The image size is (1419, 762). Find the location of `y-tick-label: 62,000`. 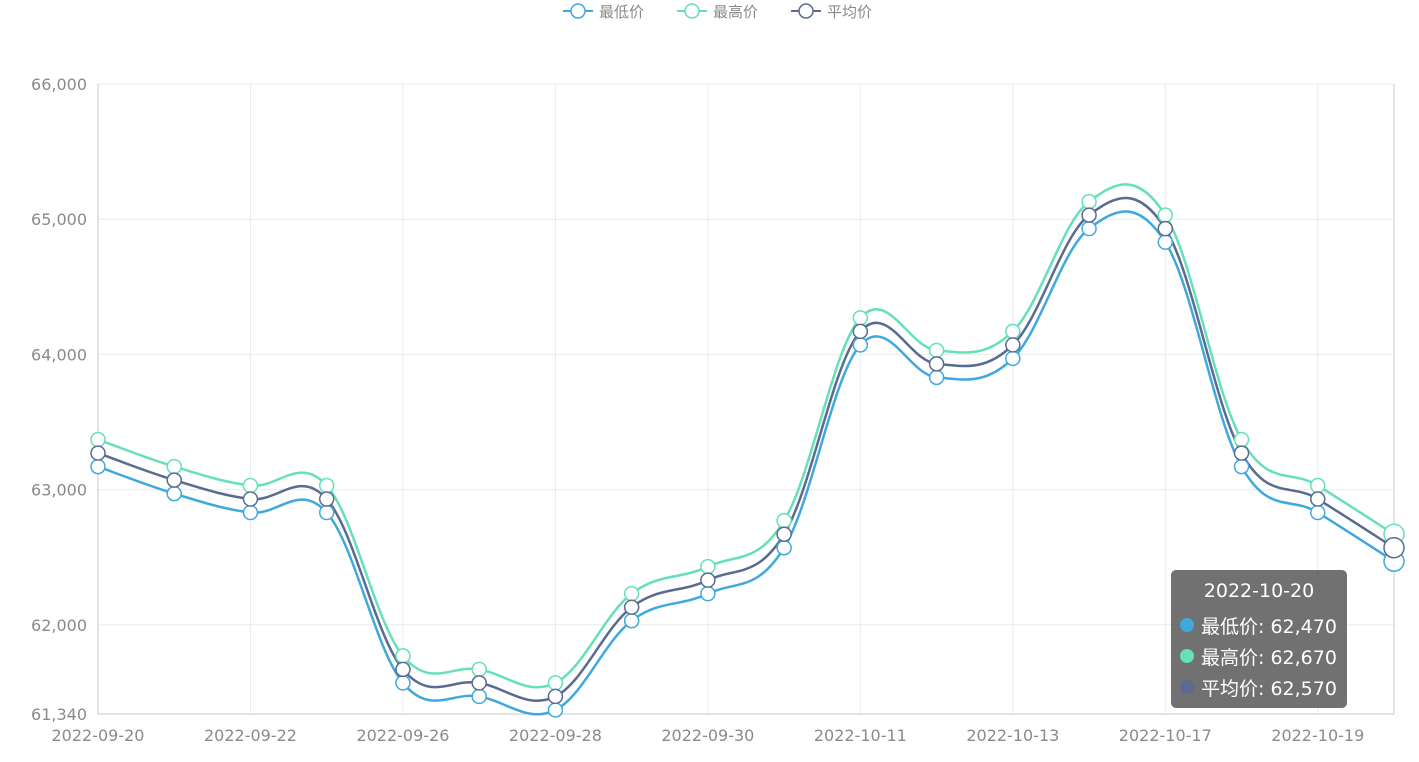

y-tick-label: 62,000 is located at coordinates (59, 625).